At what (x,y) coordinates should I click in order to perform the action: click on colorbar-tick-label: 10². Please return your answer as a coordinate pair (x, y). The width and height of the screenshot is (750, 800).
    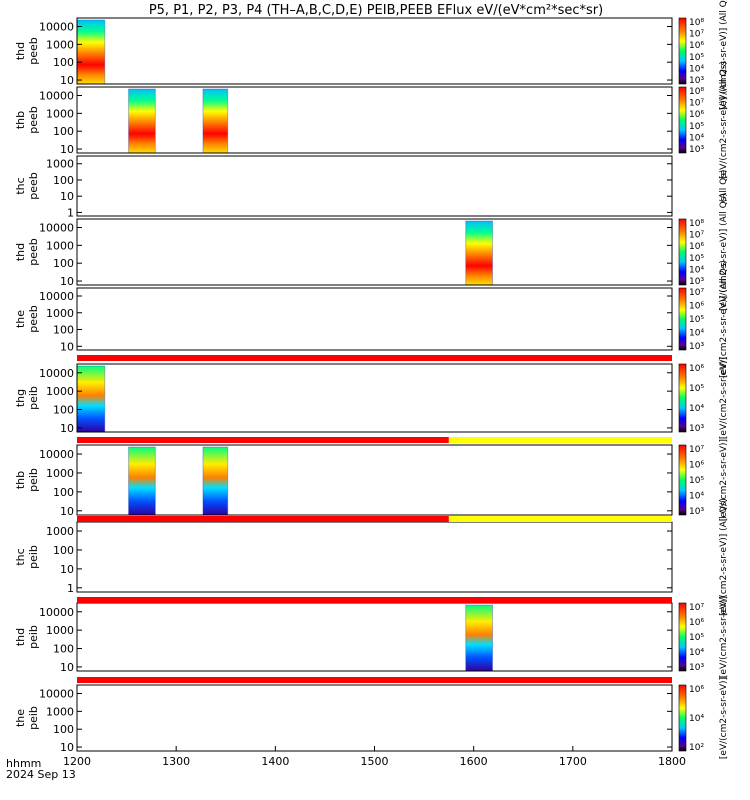
    Looking at the image, I should click on (696, 748).